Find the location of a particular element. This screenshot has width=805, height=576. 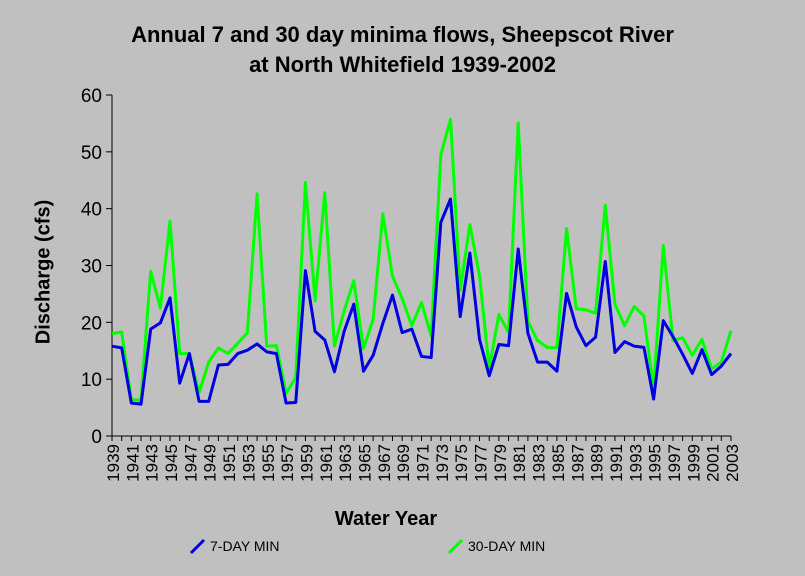

x-tick-label: 1999 is located at coordinates (693, 463).